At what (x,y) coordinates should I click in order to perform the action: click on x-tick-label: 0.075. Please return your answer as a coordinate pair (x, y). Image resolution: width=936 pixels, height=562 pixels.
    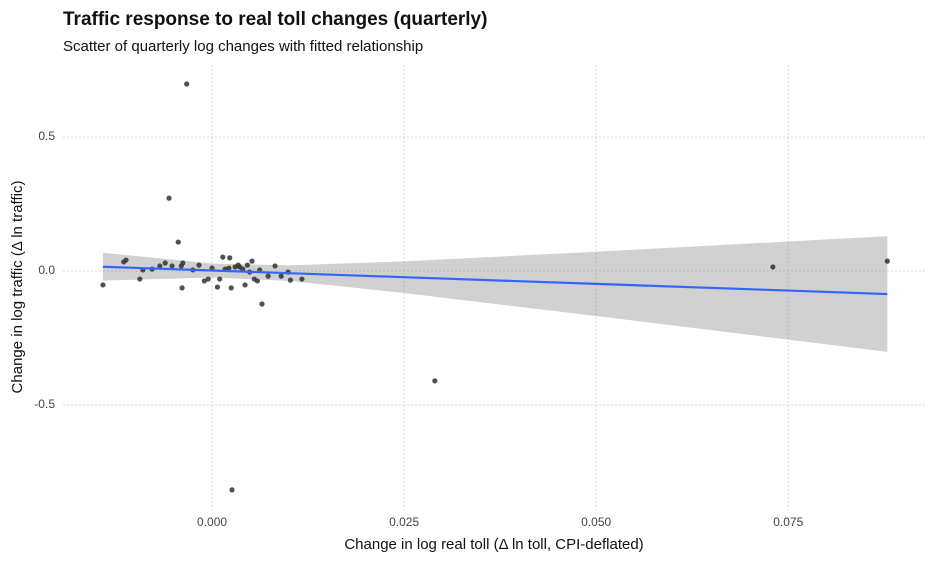
    Looking at the image, I should click on (788, 522).